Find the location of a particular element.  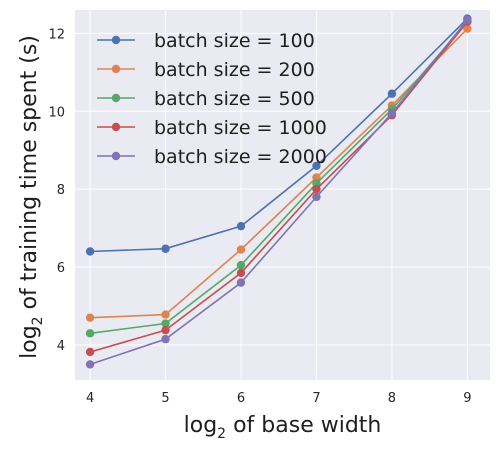

y-tick-label: 6 is located at coordinates (61, 268).